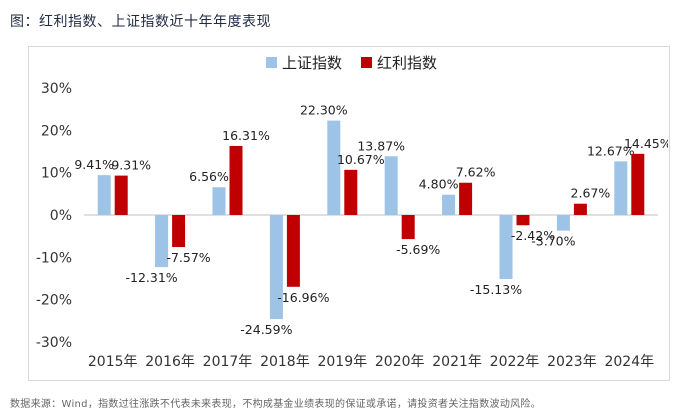  I want to click on data-label: 16.31%, so click(246, 135).